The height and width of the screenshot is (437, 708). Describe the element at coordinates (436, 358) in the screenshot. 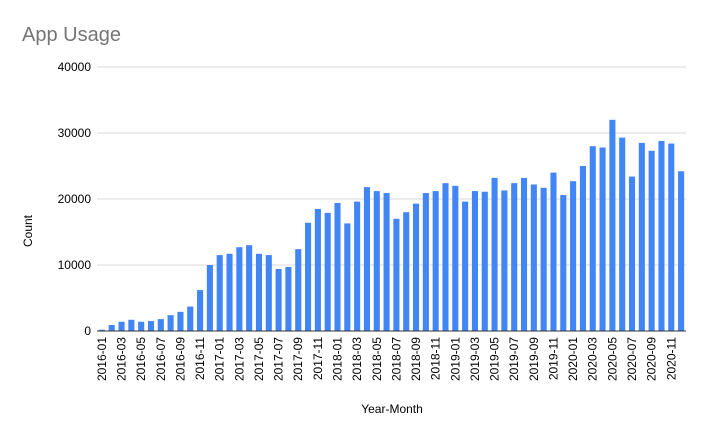

I see `x-tick-label: 2018-11` at that location.